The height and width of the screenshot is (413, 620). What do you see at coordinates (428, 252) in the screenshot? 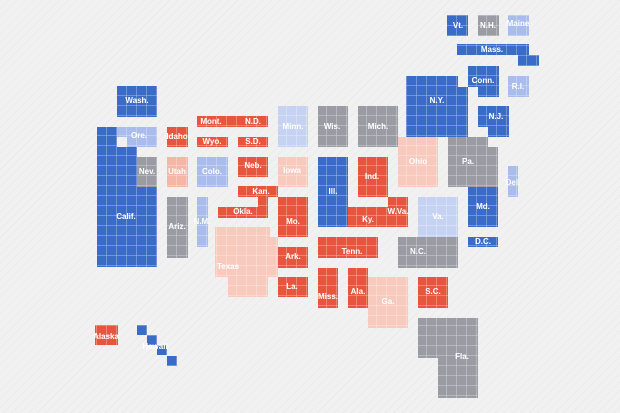
I see `state: N.C.` at bounding box center [428, 252].